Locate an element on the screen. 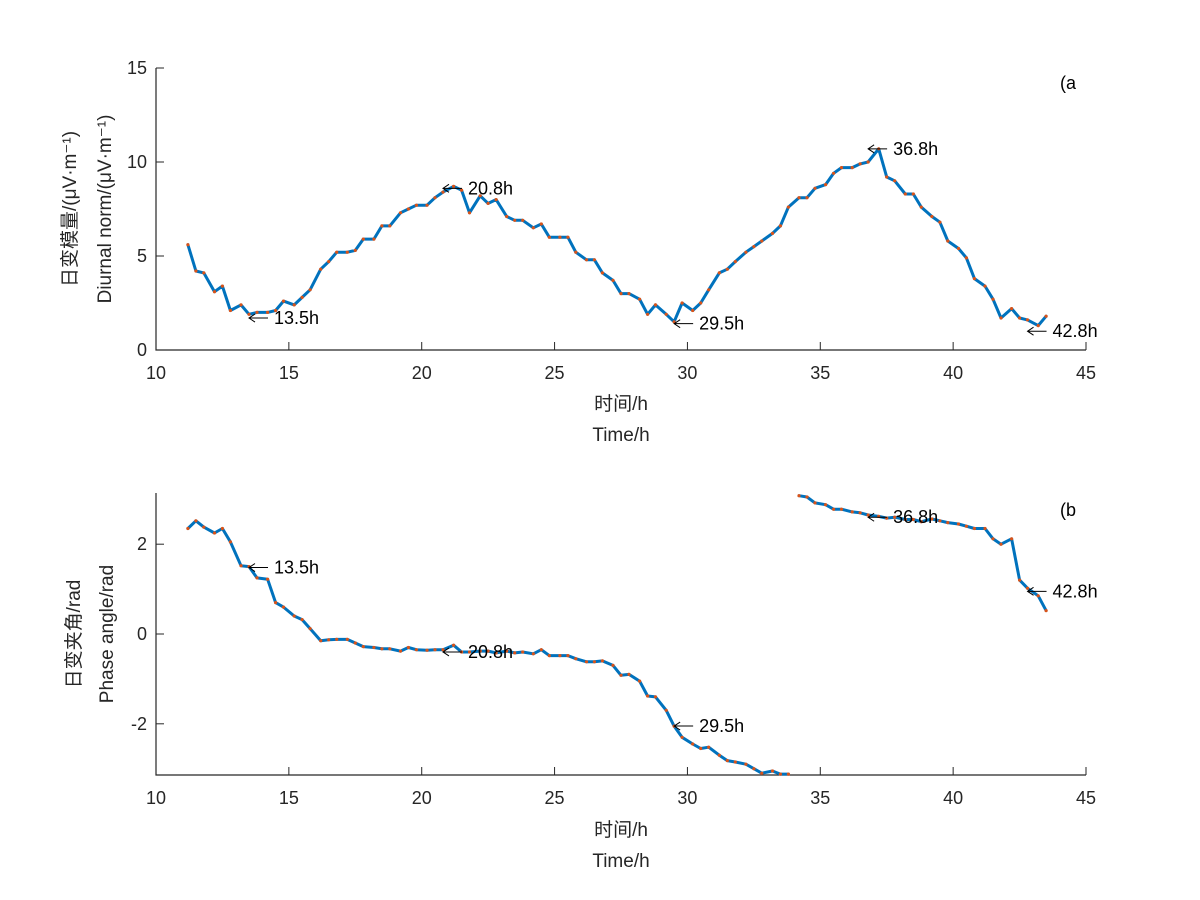 Image resolution: width=1200 pixels, height=900 pixels. x-tick-label: 10 is located at coordinates (156, 798).